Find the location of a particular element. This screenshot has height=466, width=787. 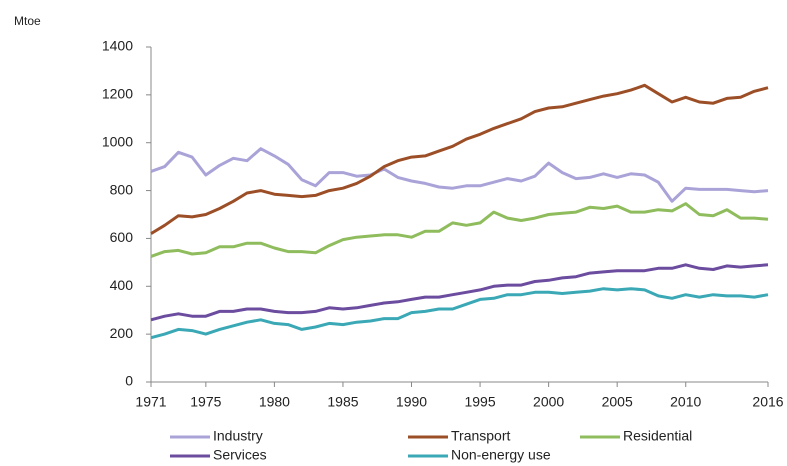

x-tick-label: 2010 is located at coordinates (685, 402).